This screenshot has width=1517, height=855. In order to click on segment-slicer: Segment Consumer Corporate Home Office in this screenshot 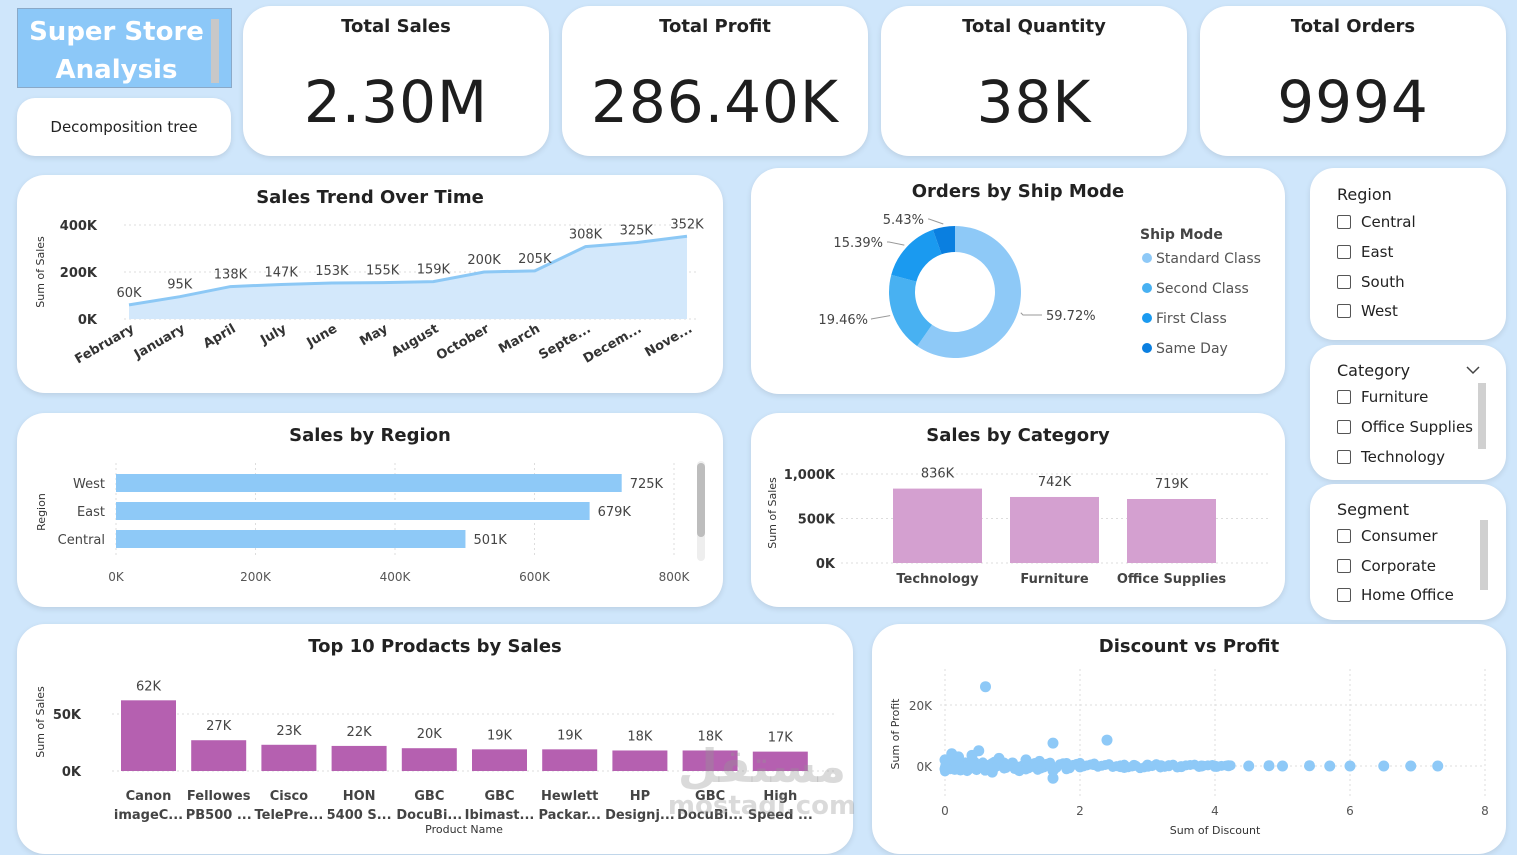, I will do `click(1408, 552)`.